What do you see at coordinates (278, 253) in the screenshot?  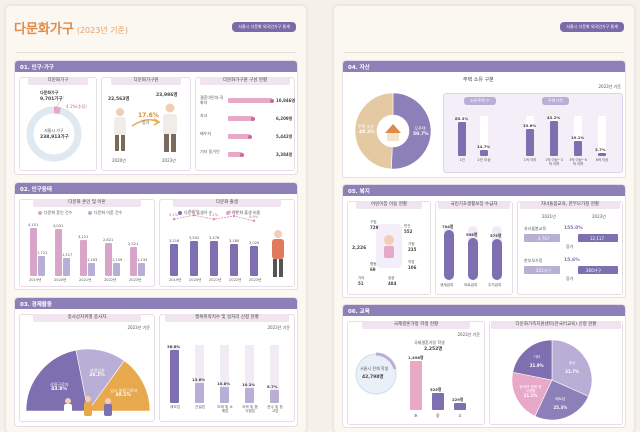 I see `family-illustration` at bounding box center [278, 253].